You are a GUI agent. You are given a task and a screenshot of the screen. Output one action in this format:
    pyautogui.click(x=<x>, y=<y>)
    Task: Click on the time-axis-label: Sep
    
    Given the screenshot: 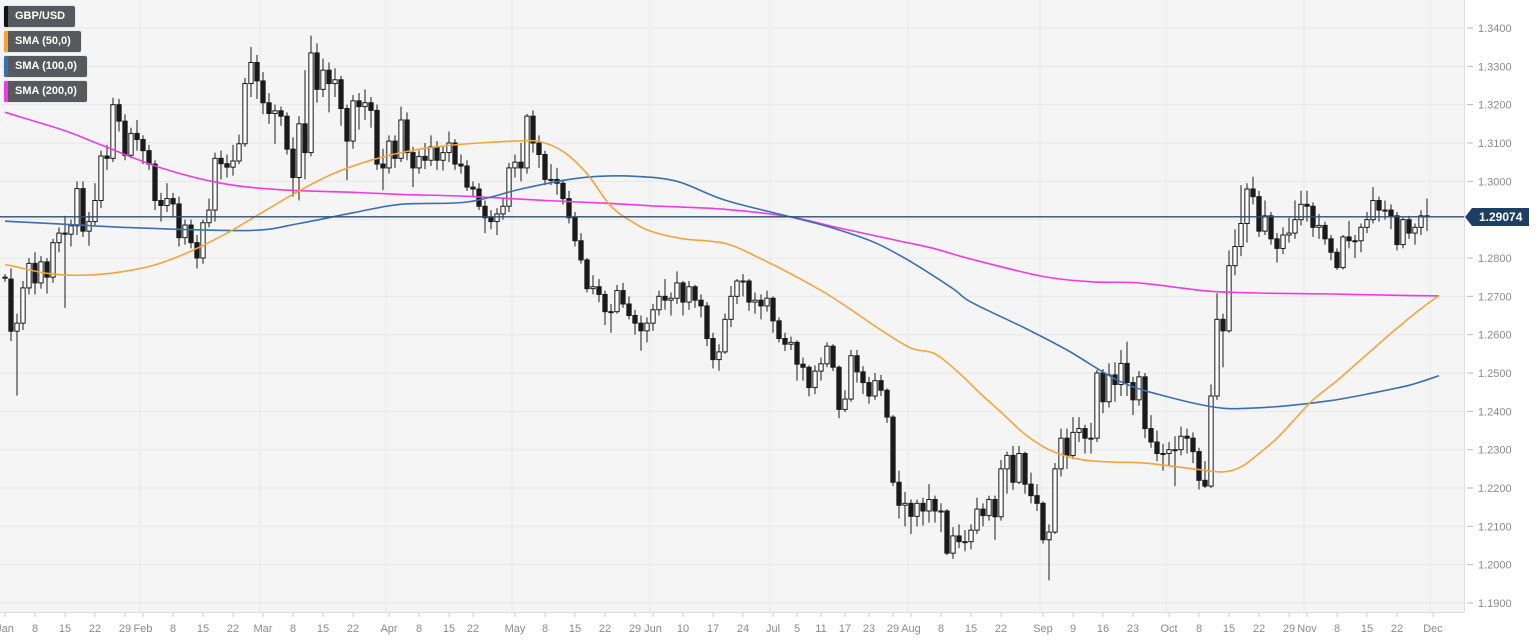 What is the action you would take?
    pyautogui.click(x=1043, y=629)
    